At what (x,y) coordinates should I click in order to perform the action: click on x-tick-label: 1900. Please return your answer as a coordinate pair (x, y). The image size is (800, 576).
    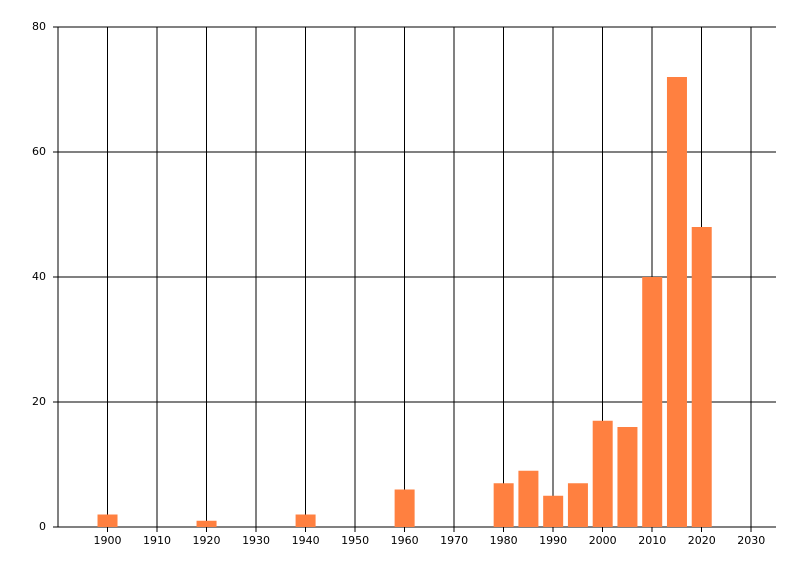
    Looking at the image, I should click on (108, 540).